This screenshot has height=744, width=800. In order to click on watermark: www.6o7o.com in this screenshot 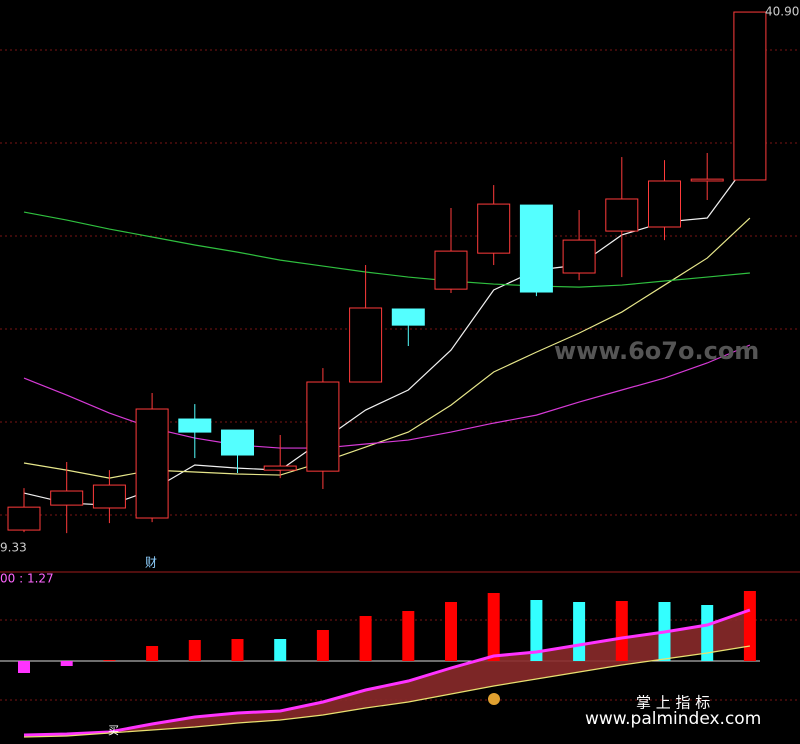, I will do `click(656, 351)`.